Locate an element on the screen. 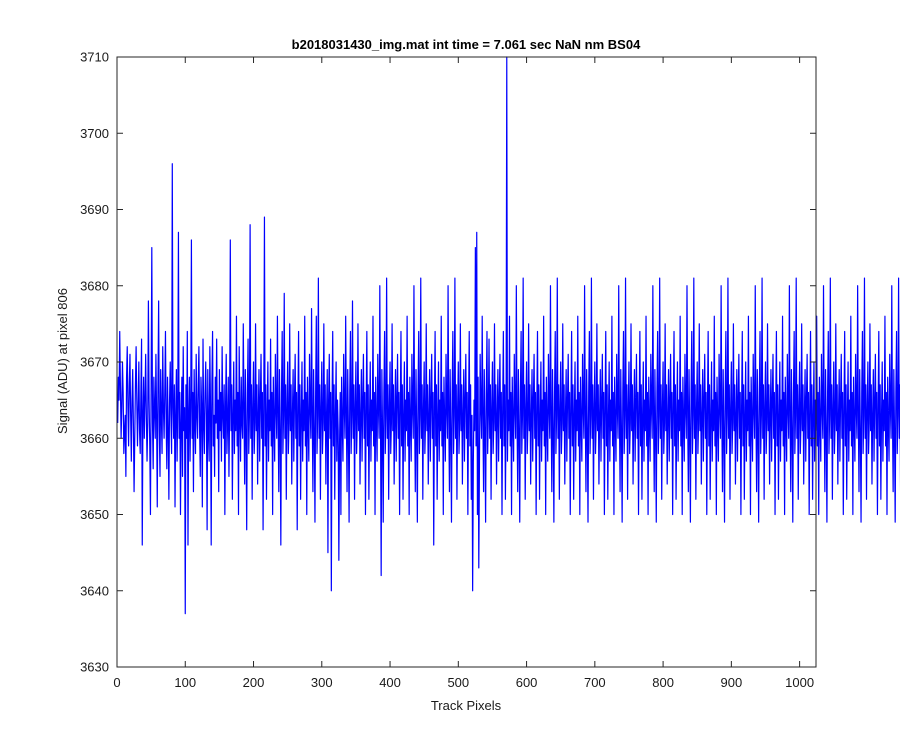 This screenshot has width=900, height=750. y-tick-label: 3650 is located at coordinates (94, 514).